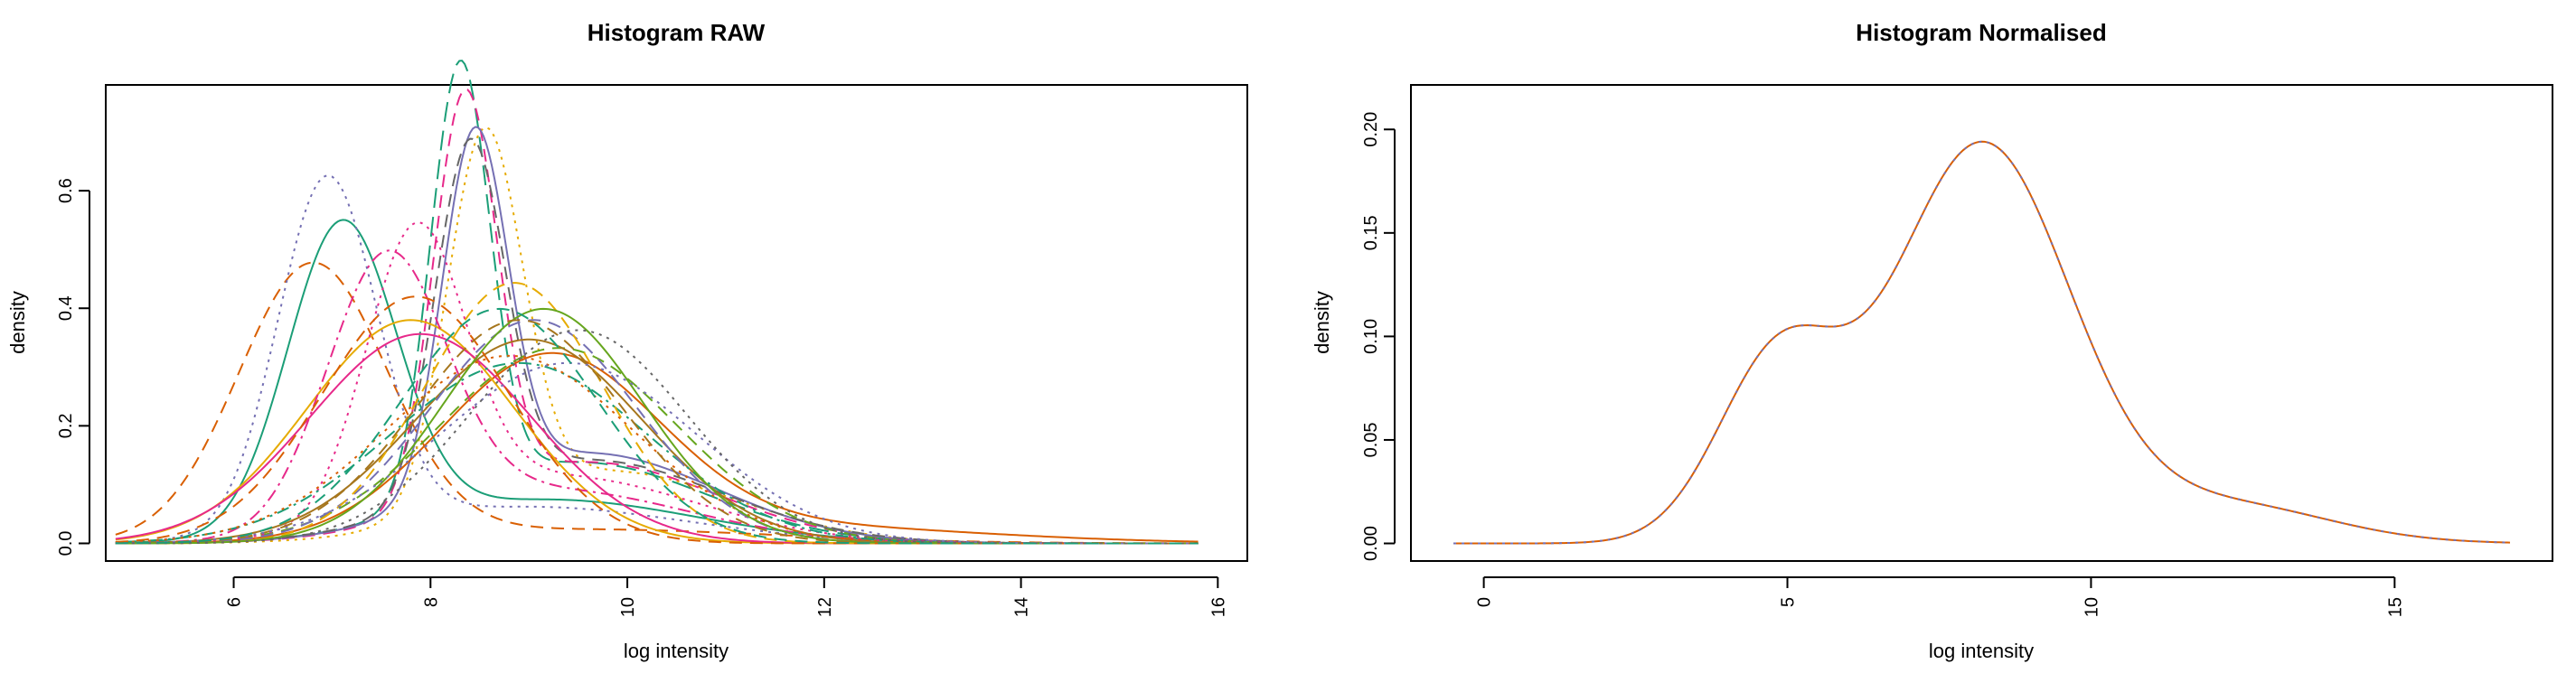  What do you see at coordinates (66, 308) in the screenshot?
I see `y-tick-label: 0.4` at bounding box center [66, 308].